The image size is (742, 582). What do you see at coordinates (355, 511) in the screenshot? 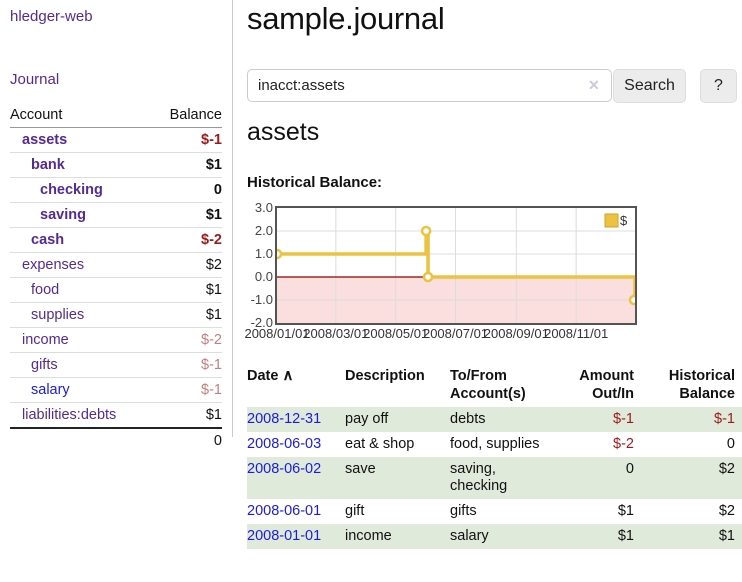
I see `transaction-description: gift` at bounding box center [355, 511].